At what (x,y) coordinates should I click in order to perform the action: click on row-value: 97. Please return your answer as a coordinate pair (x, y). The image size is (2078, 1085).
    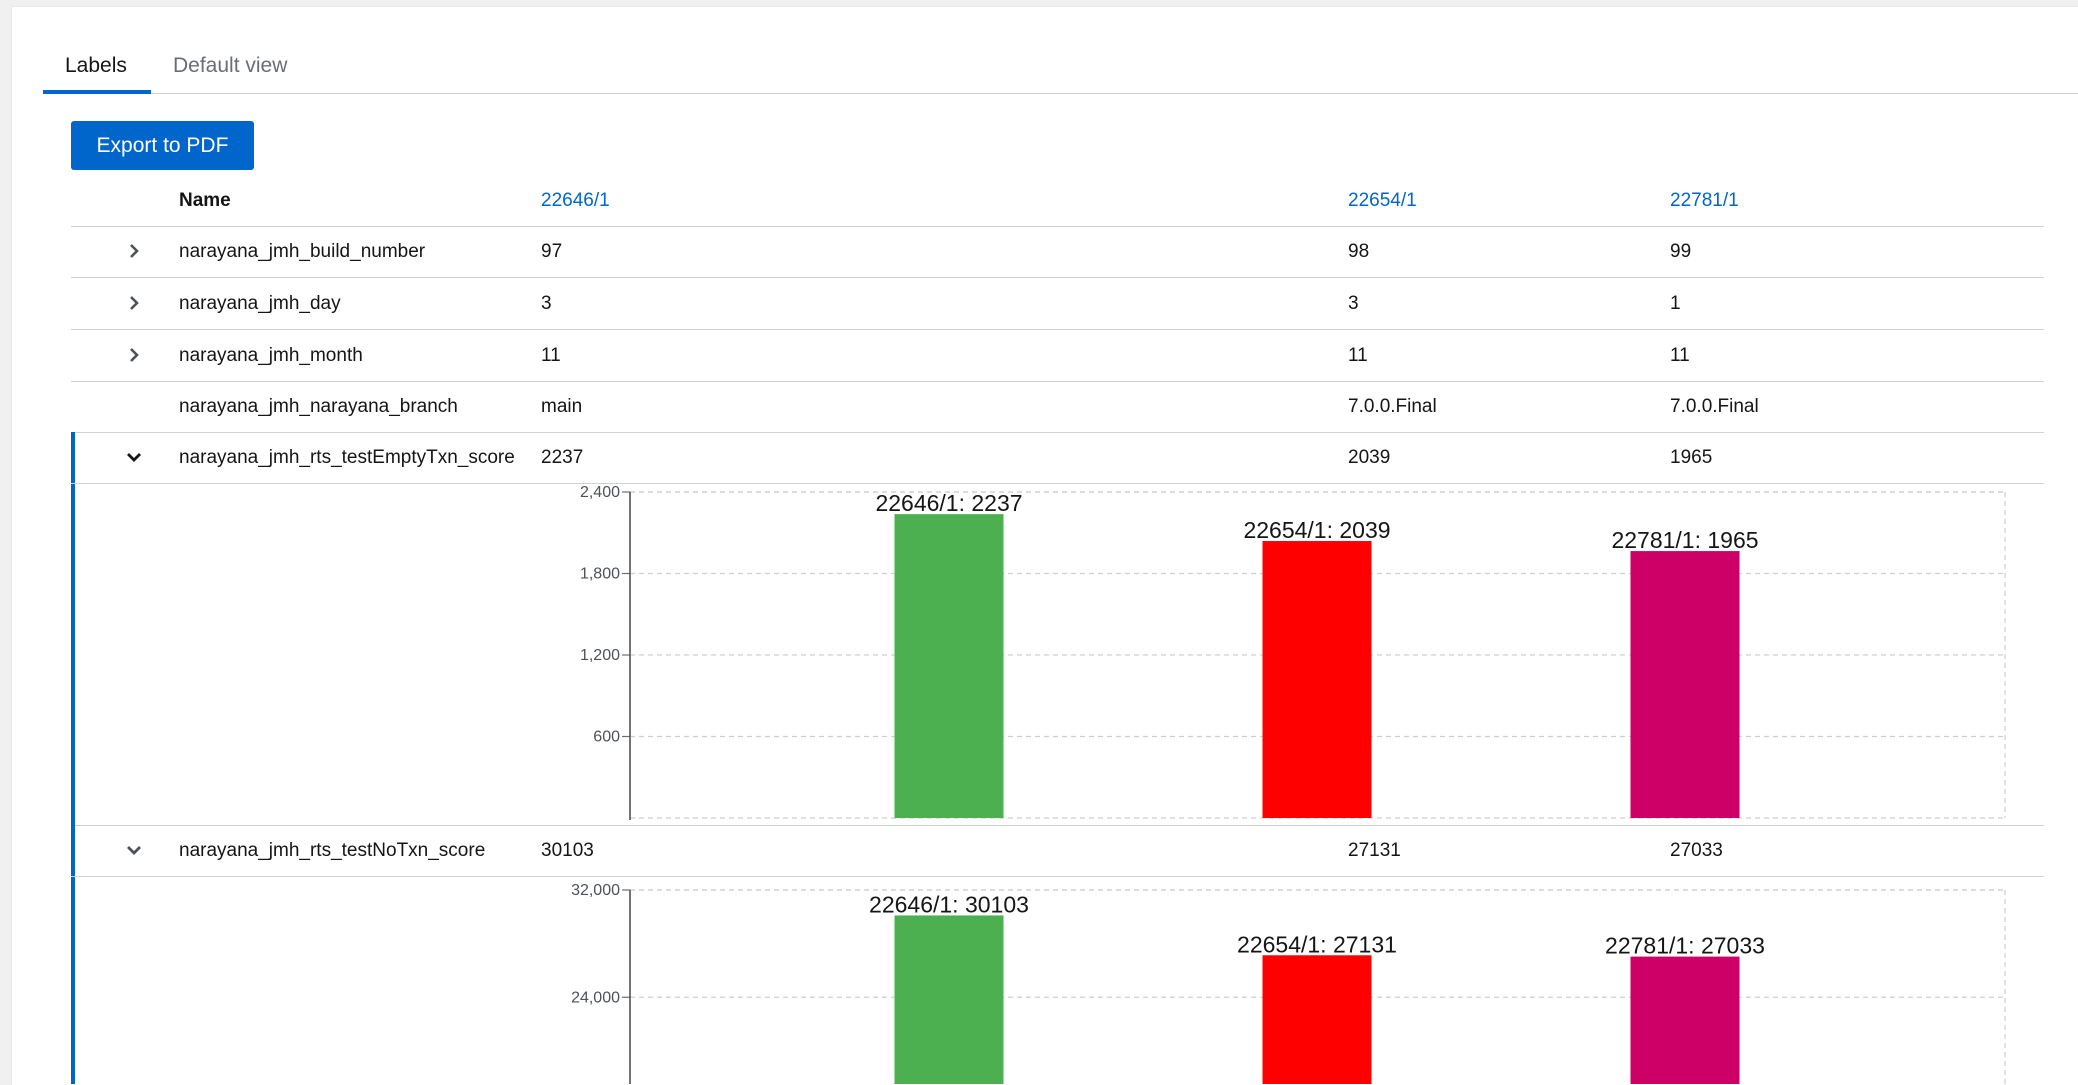
    Looking at the image, I should click on (552, 251).